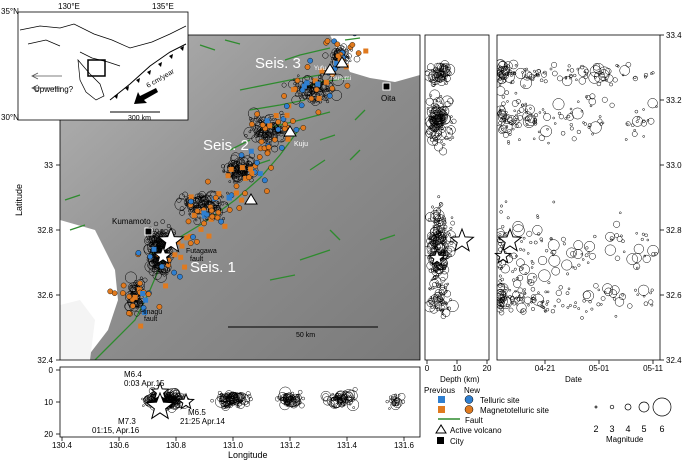  What do you see at coordinates (458, 209) in the screenshot?
I see `depth-panel: 0 10 20 Depth (km)` at bounding box center [458, 209].